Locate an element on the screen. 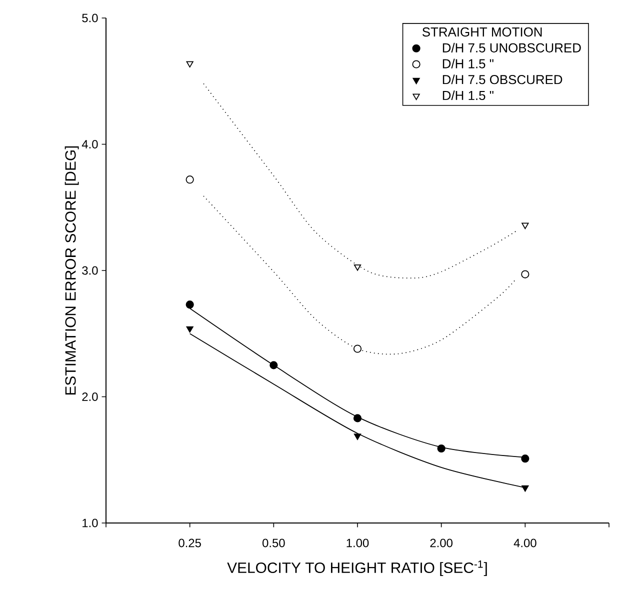 The height and width of the screenshot is (610, 631). x-tick-label: 0.25 is located at coordinates (189, 543).